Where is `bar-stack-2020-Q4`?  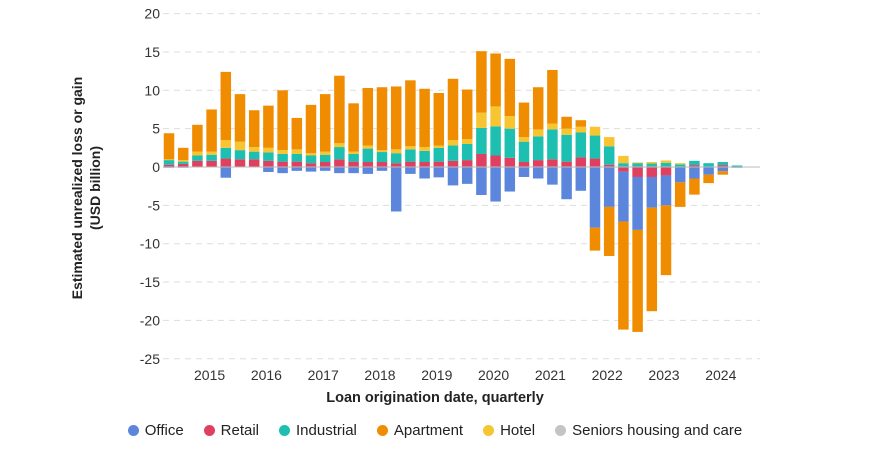 bar-stack-2020-Q4 is located at coordinates (538, 133).